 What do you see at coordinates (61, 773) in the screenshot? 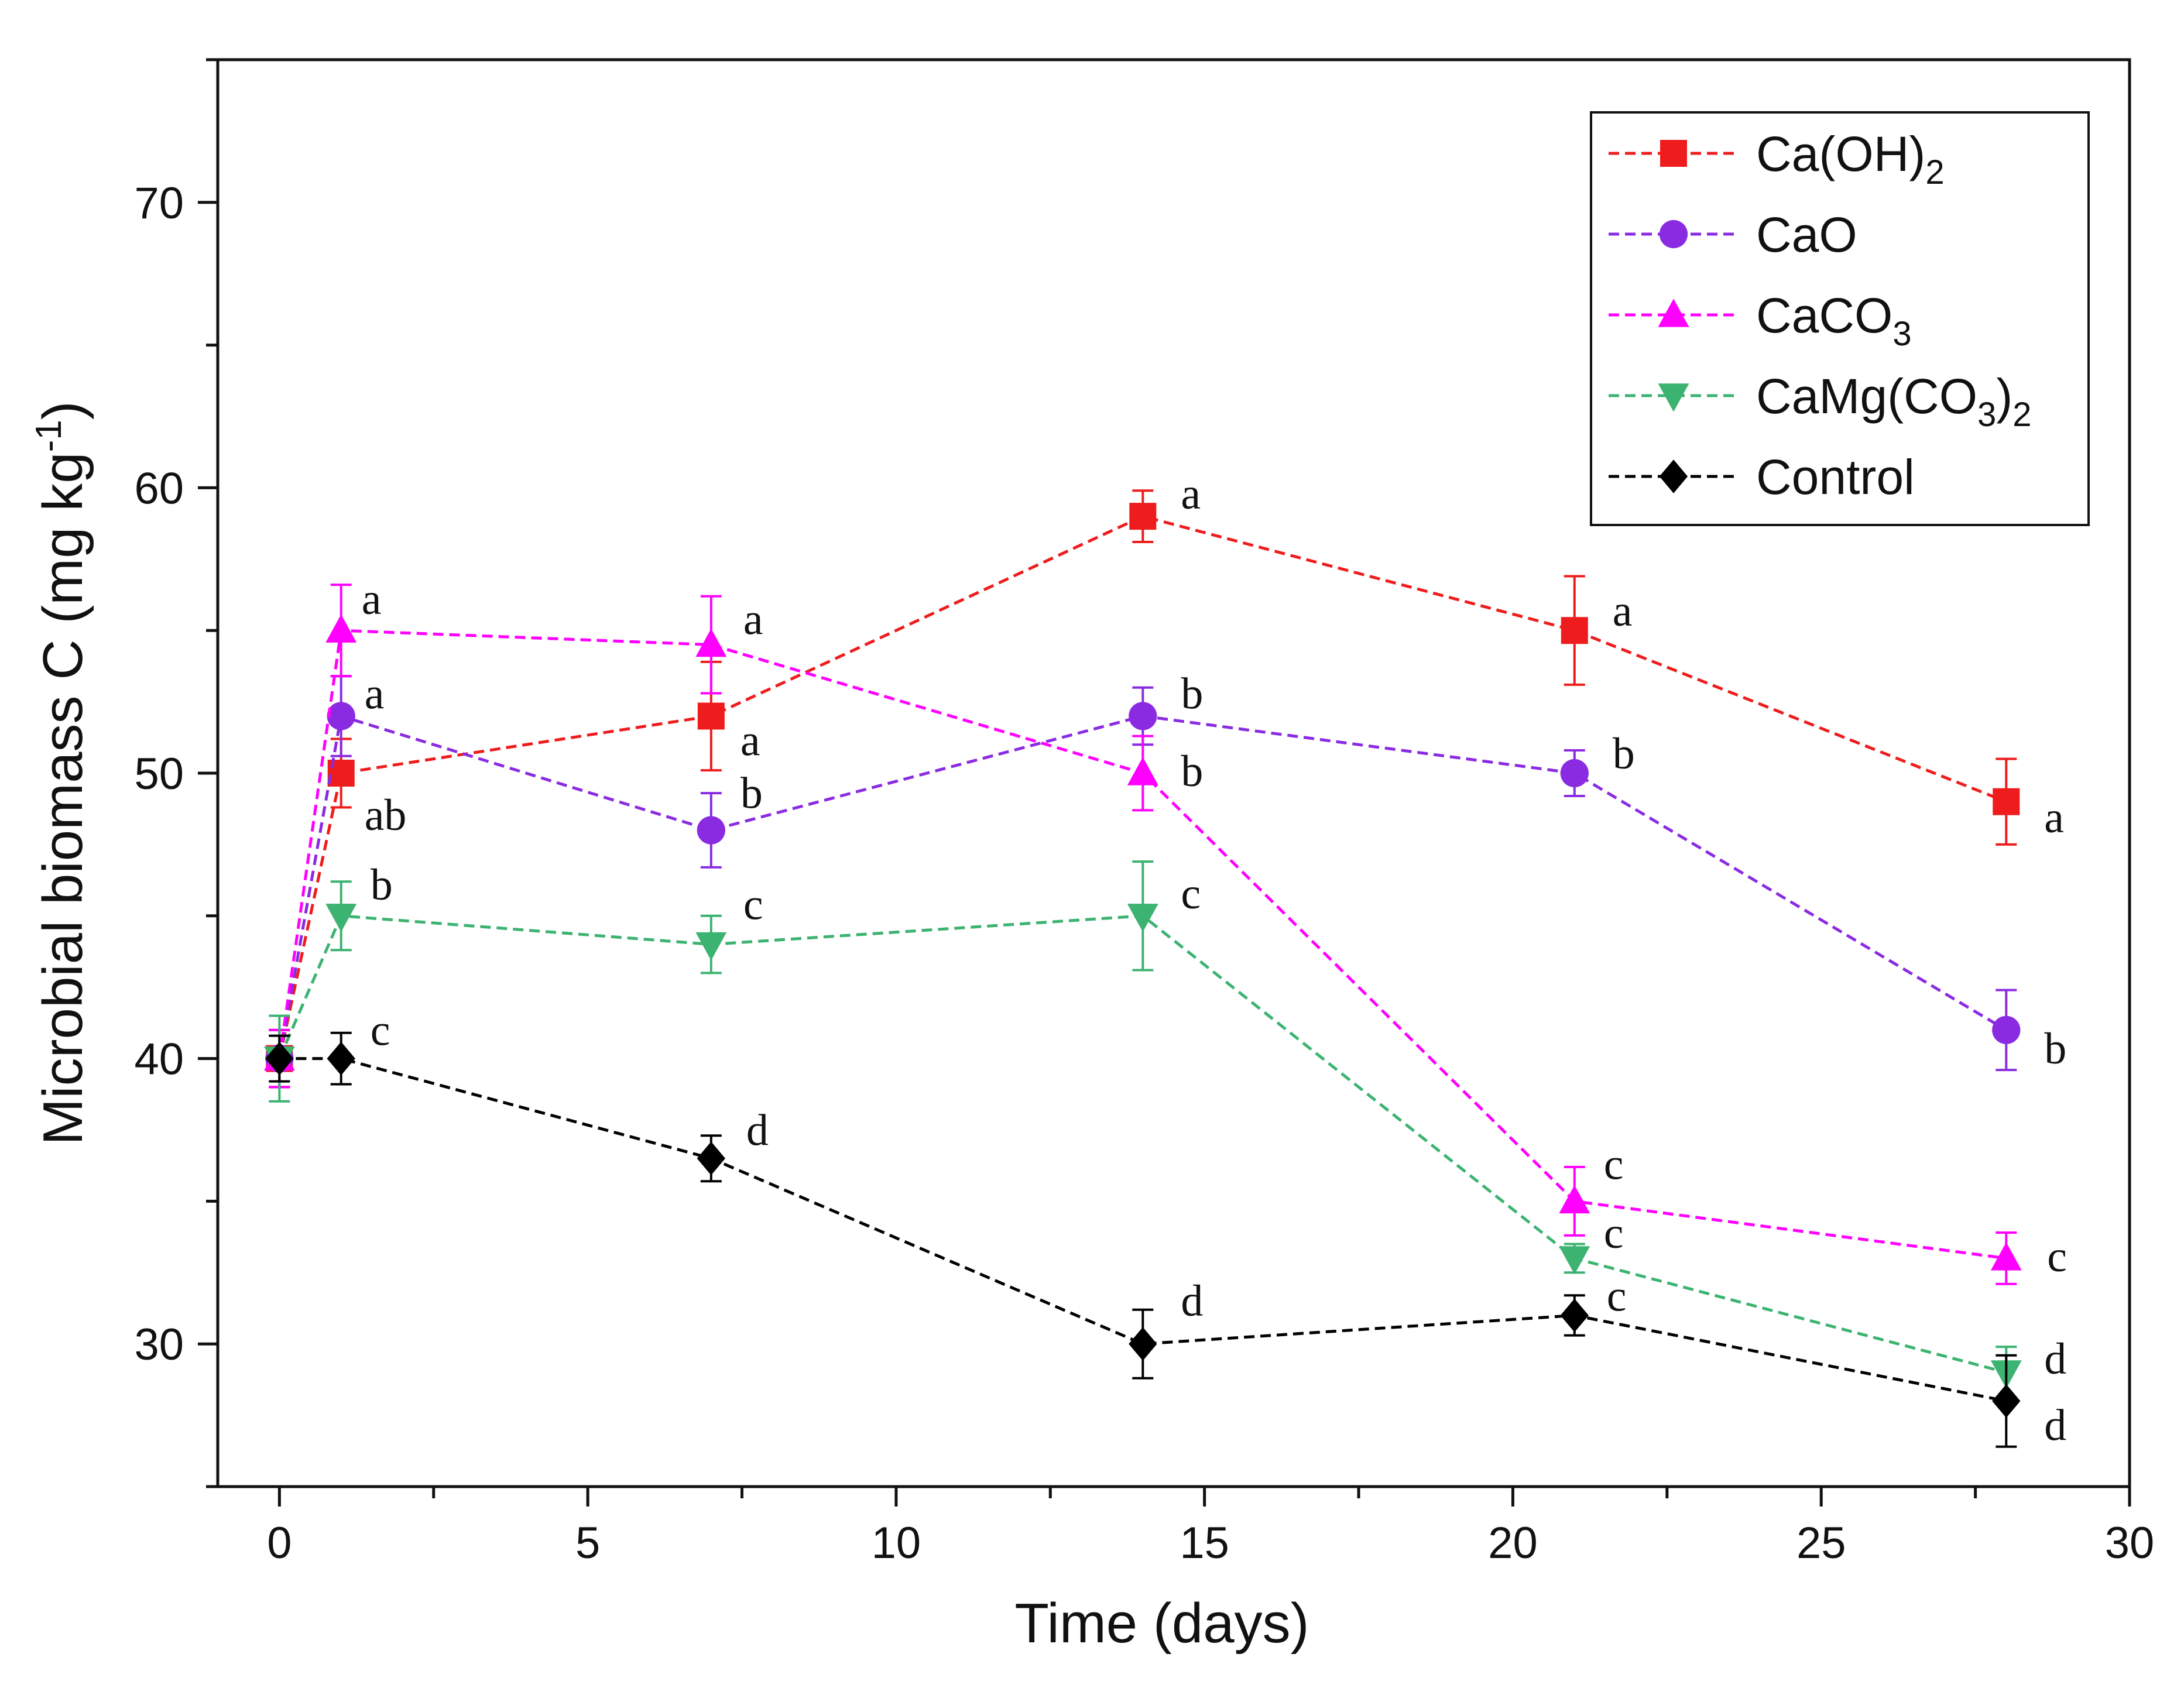
I see `y-axis-label: Microbial biomass C (mg kg-1)` at bounding box center [61, 773].